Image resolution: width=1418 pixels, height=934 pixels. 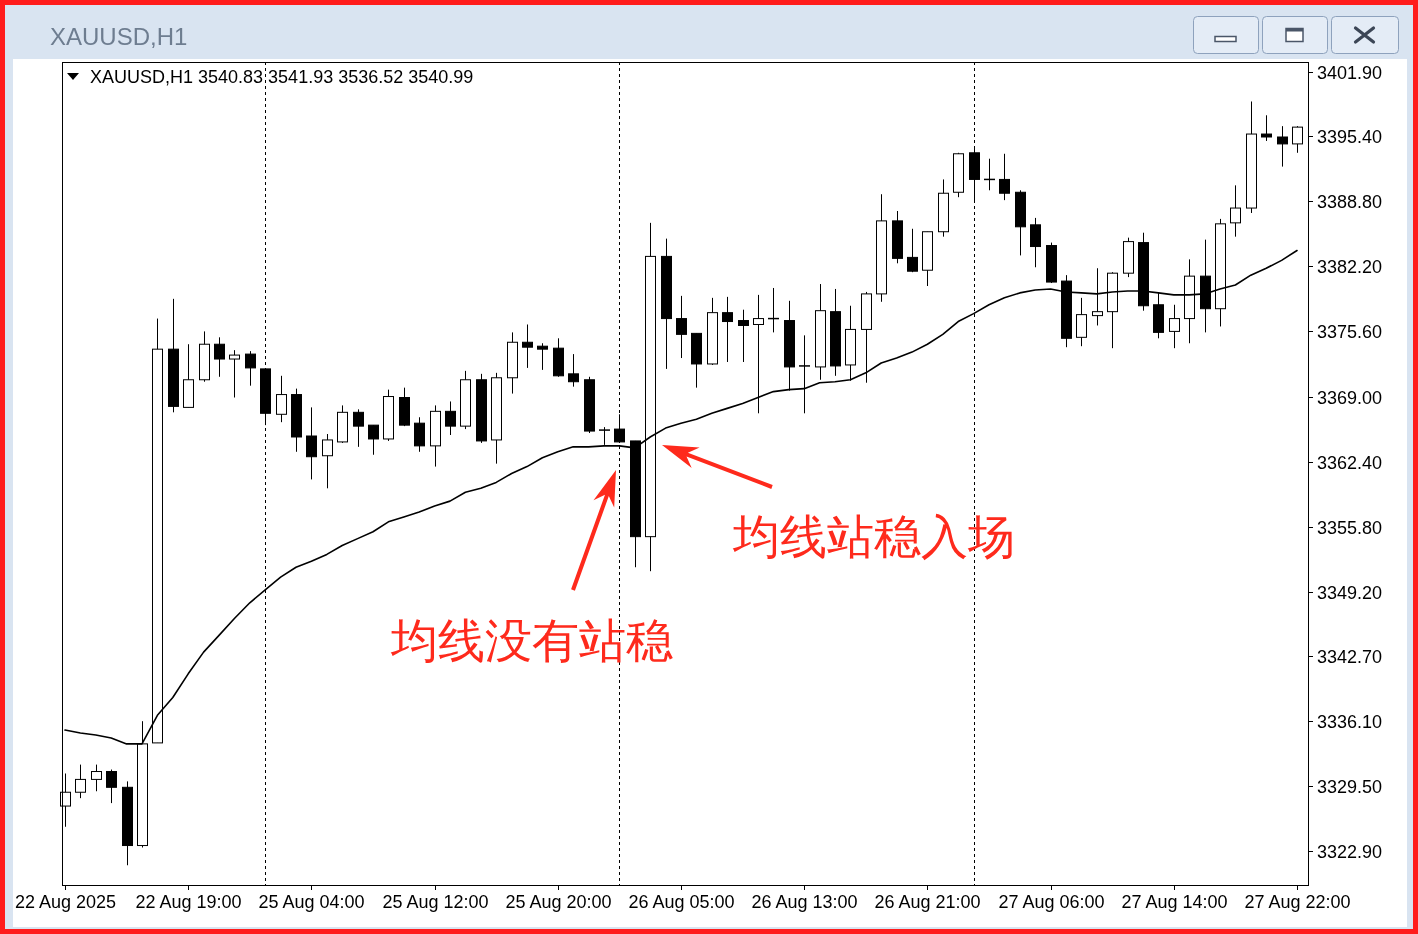 What do you see at coordinates (1350, 851) in the screenshot?
I see `y-tick-label: 3322.90` at bounding box center [1350, 851].